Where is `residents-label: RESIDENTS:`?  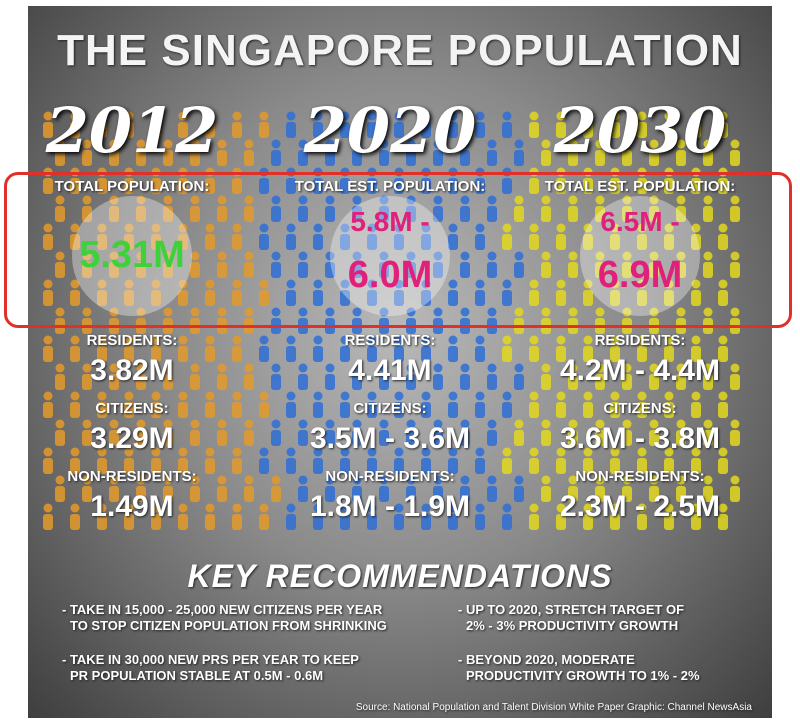
residents-label: RESIDENTS: is located at coordinates (640, 340).